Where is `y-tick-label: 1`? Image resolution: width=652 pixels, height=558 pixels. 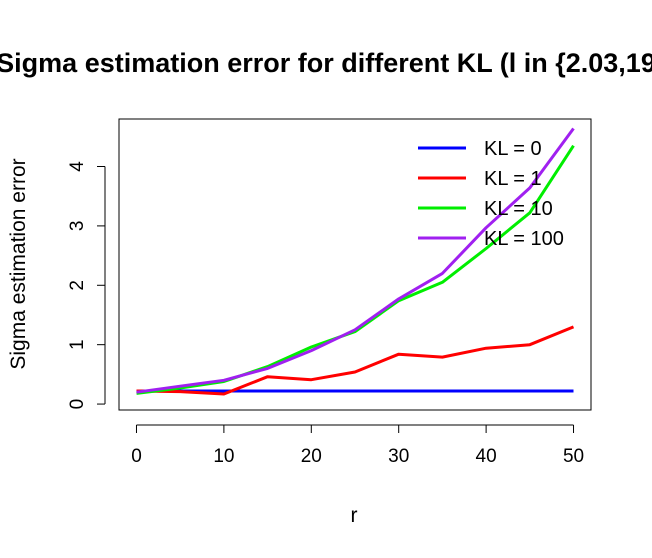 y-tick-label: 1 is located at coordinates (77, 344).